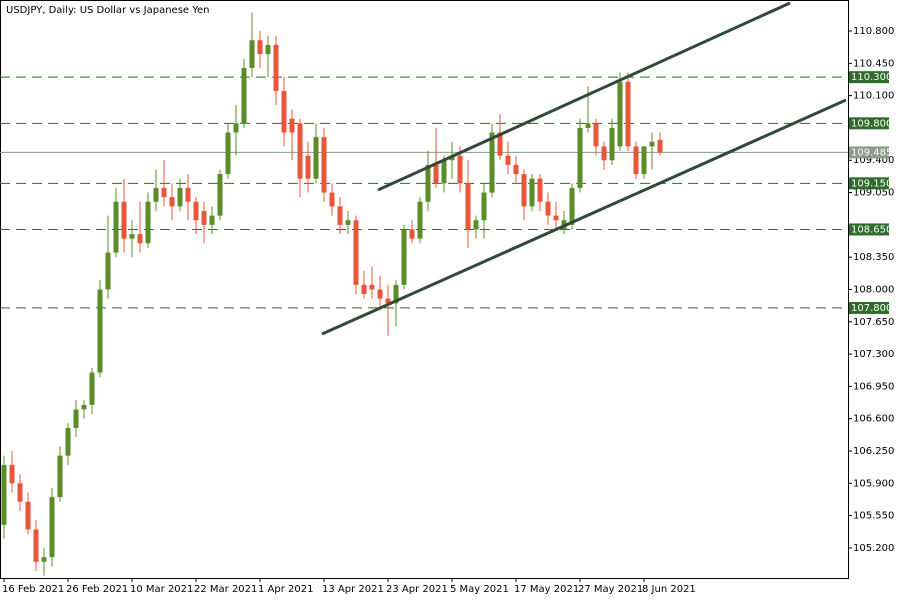  Describe the element at coordinates (610, 589) in the screenshot. I see `x-tick-label: 27 May 2021` at that location.